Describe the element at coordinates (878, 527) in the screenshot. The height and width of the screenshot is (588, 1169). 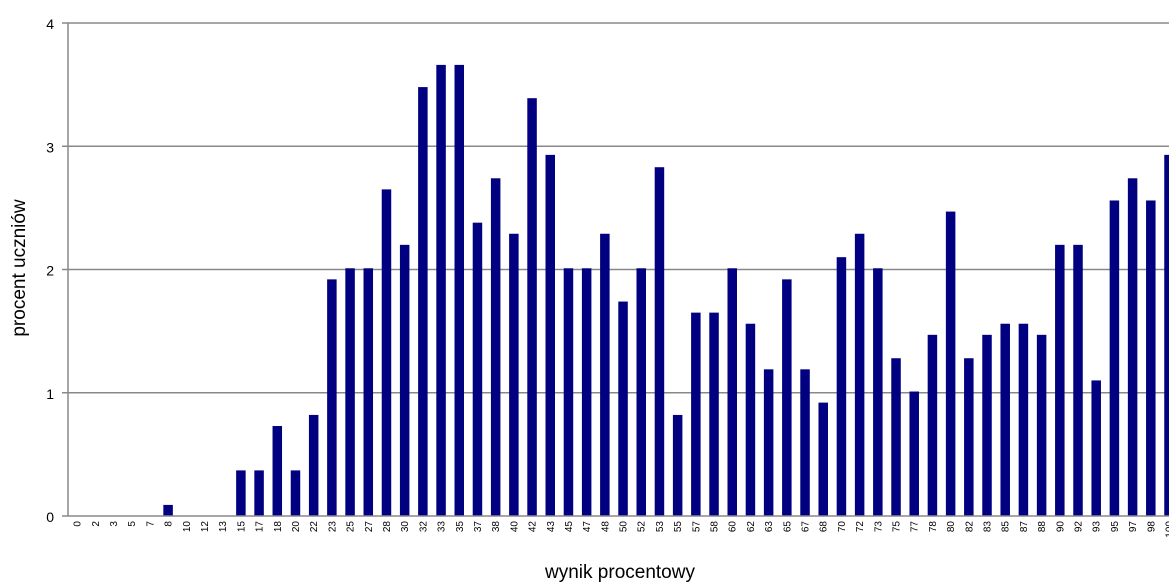
I see `x-tick-label: 73` at that location.